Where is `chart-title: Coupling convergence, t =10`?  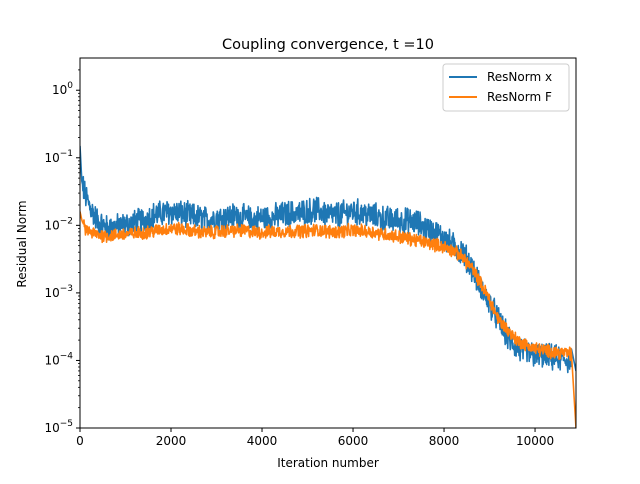
chart-title: Coupling convergence, t =10 is located at coordinates (328, 45).